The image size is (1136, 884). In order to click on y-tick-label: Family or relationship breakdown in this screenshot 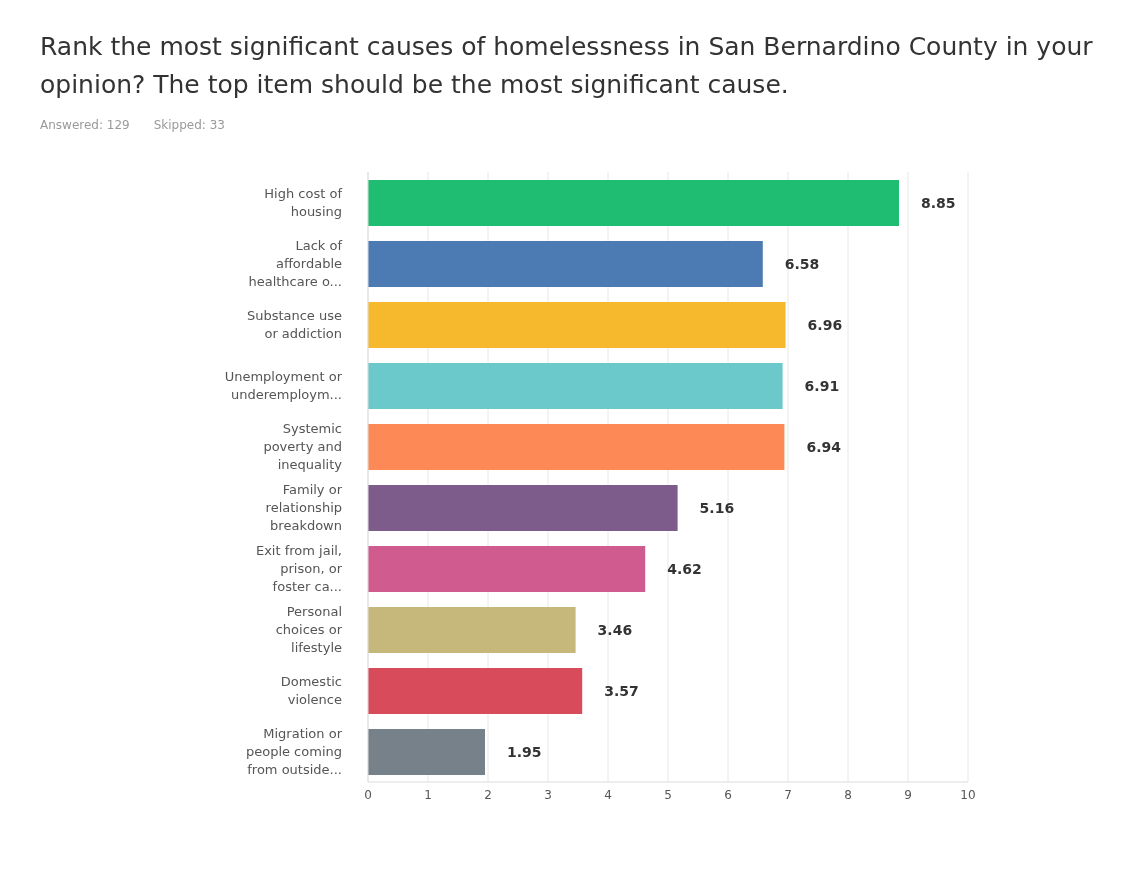, I will do `click(304, 506)`.